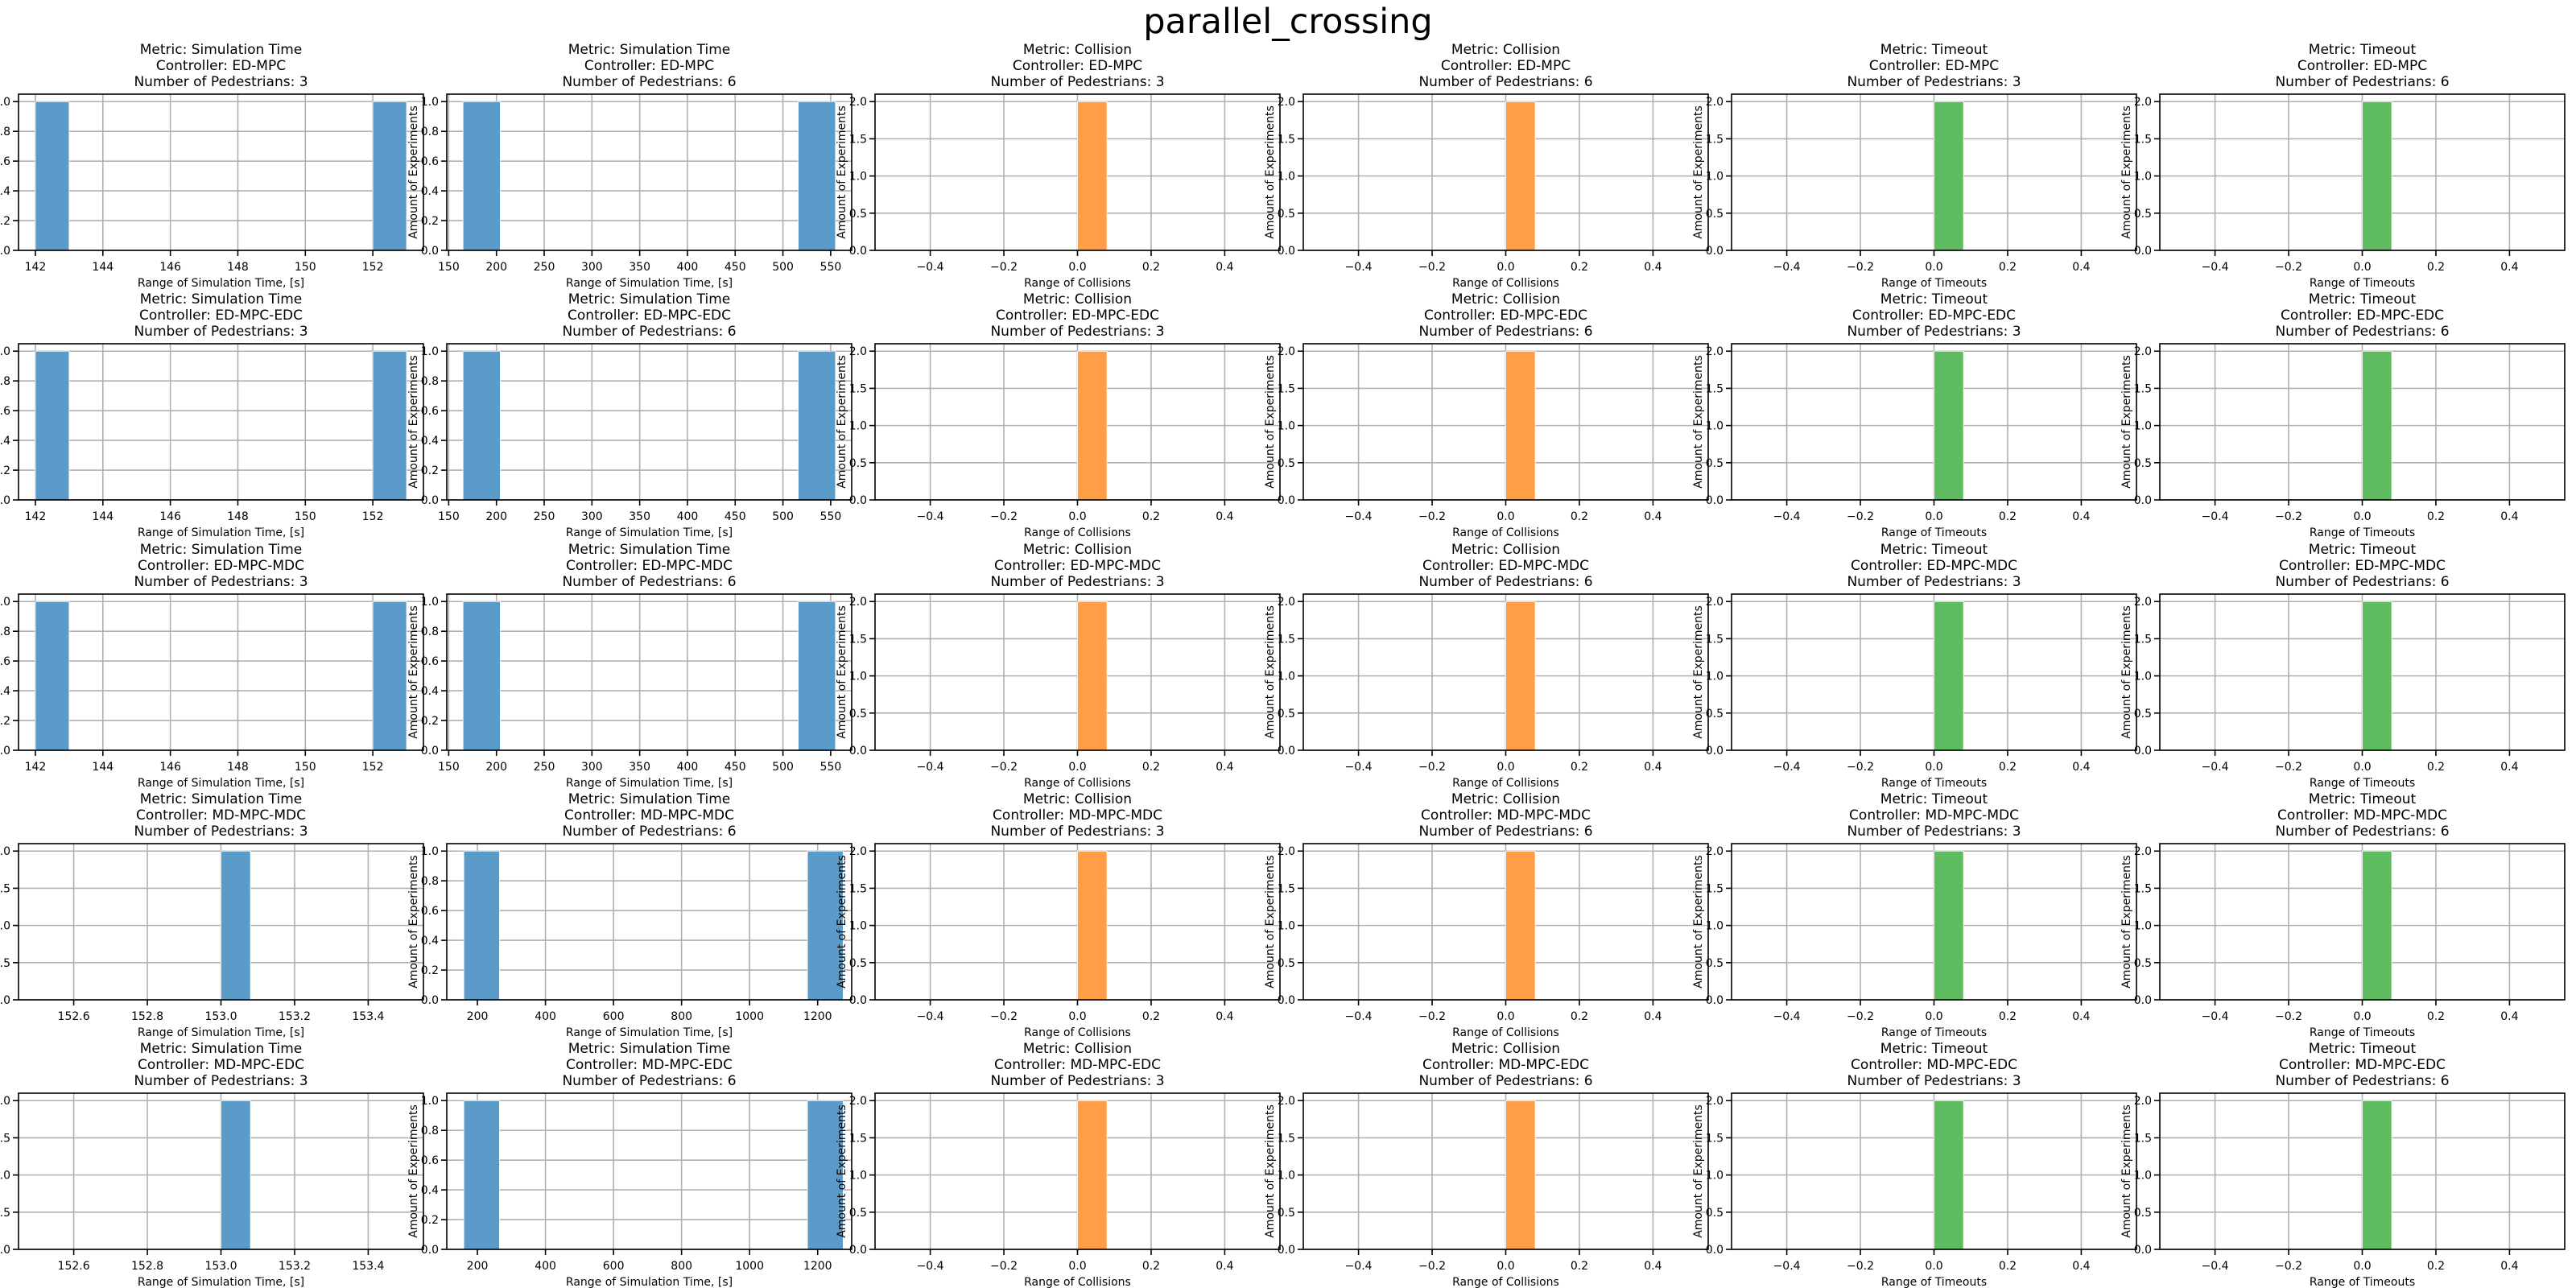  Describe the element at coordinates (1934, 550) in the screenshot. I see `subplot-title-line: Metric: Timeout` at that location.